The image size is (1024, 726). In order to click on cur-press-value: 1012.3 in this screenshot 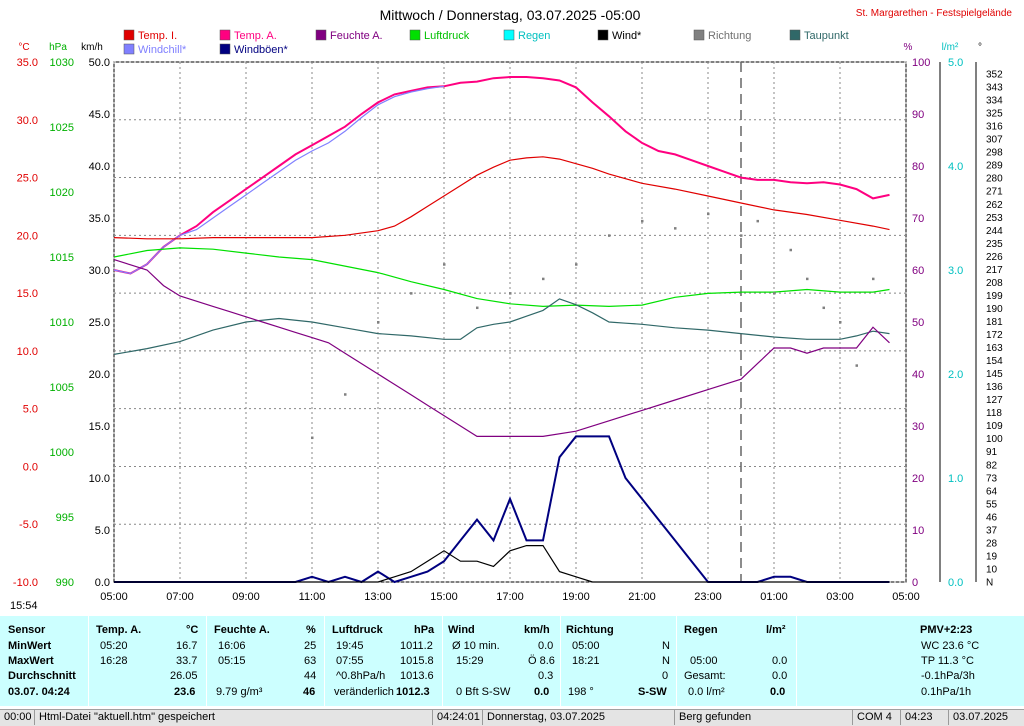, I will do `click(413, 692)`.